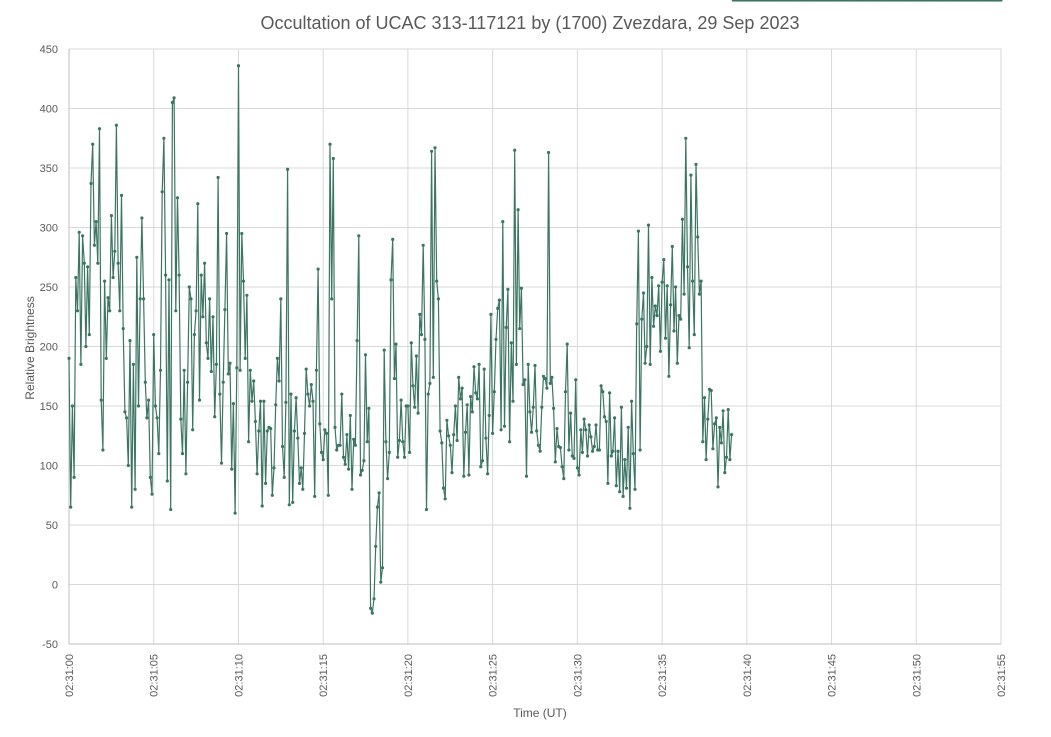 The width and height of the screenshot is (1051, 737). What do you see at coordinates (55, 586) in the screenshot?
I see `y-tick-label: 0` at bounding box center [55, 586].